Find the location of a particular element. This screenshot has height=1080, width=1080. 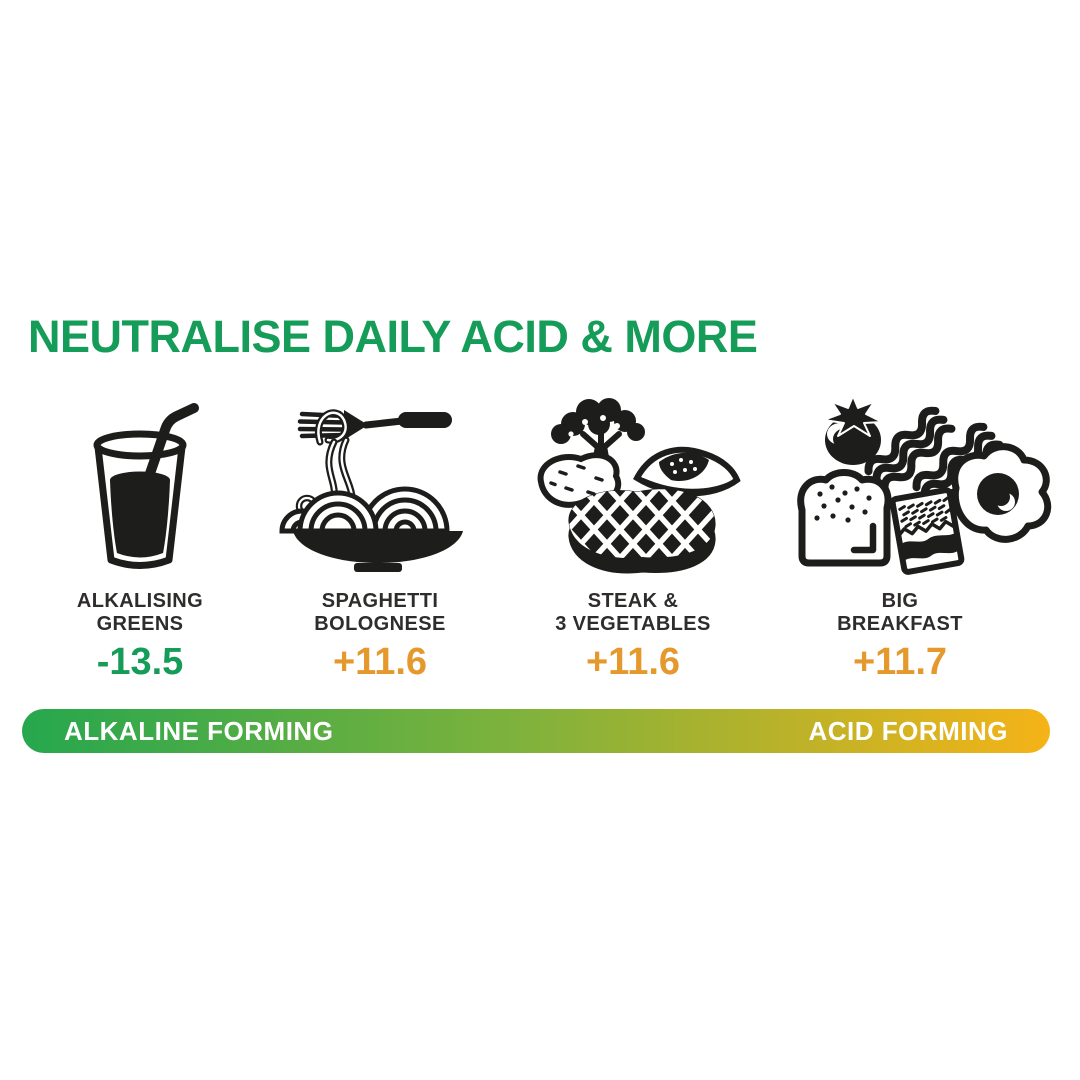

acid-forming-label: ACID FORMING is located at coordinates (908, 731).